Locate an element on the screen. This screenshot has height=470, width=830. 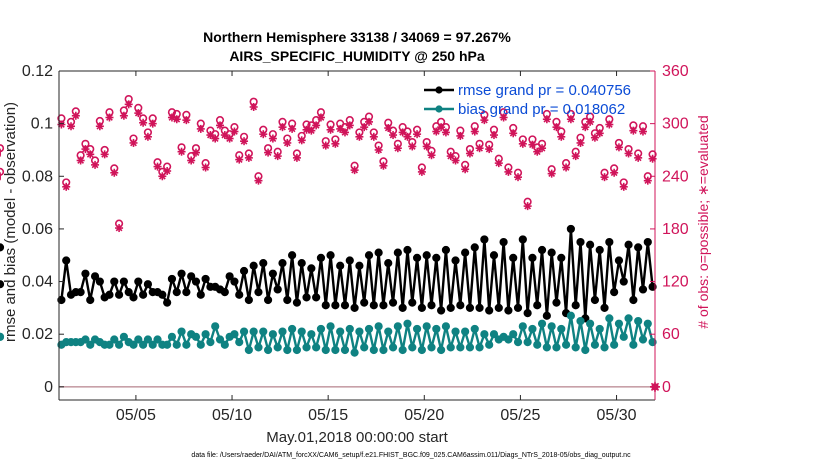
x-tick-label: 05/30 is located at coordinates (617, 415).